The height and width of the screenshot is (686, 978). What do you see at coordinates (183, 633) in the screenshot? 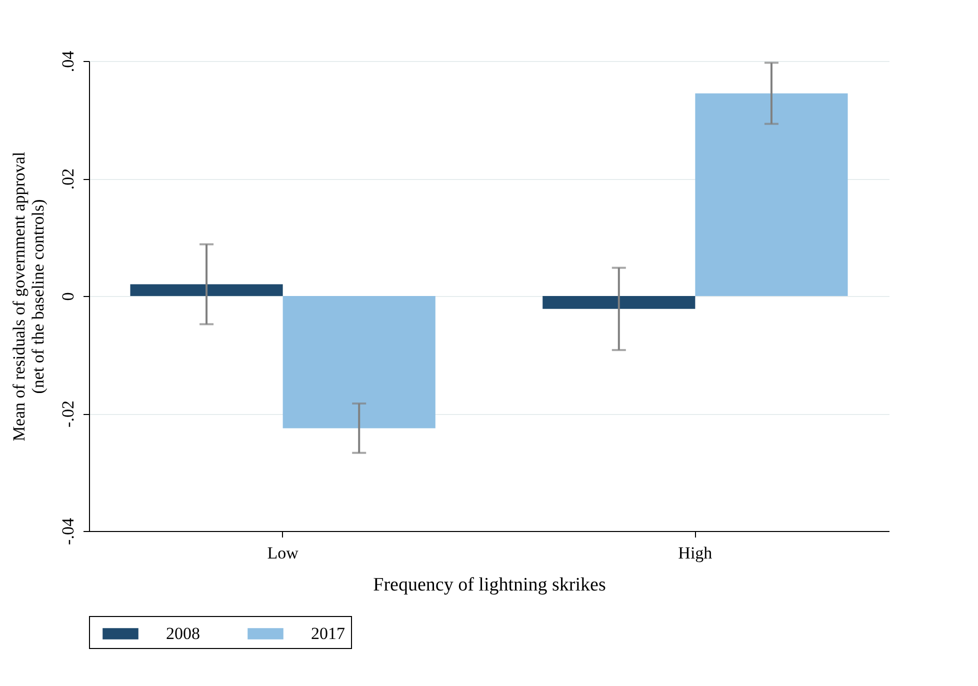
I see `legend-label: 2008` at bounding box center [183, 633].